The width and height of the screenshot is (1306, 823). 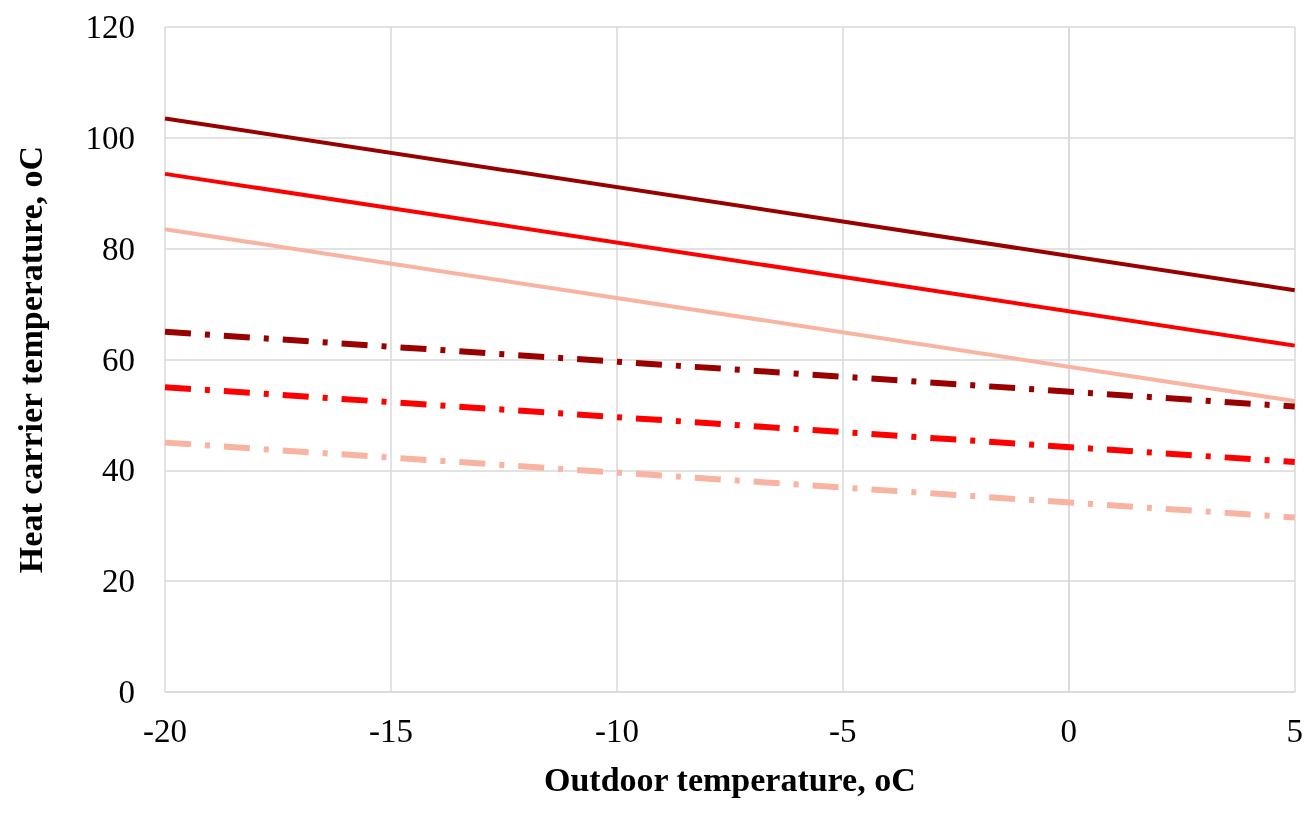 I want to click on x-tick-label: -10, so click(x=616, y=730).